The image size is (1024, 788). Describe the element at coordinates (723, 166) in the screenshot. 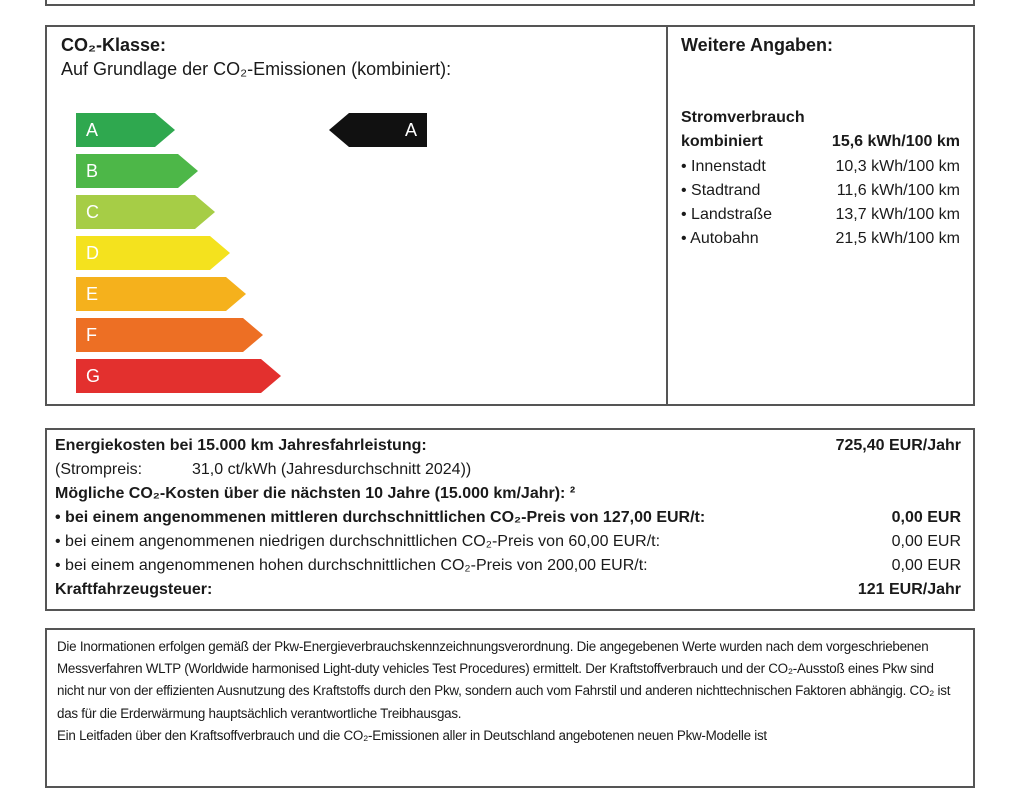

I see `consumption-label: • Innenstadt` at that location.